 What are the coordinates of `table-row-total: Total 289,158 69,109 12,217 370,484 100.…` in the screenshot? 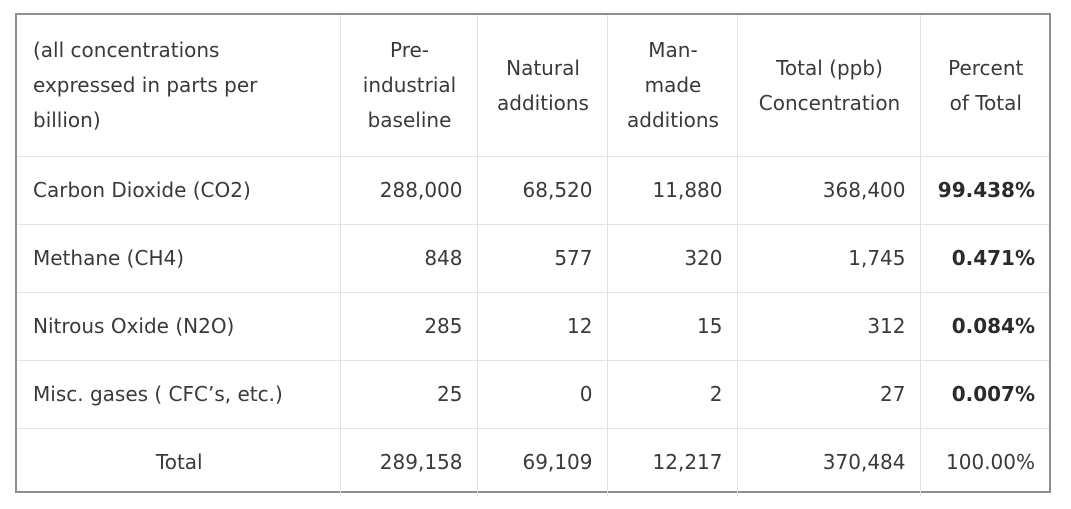 It's located at (533, 462).